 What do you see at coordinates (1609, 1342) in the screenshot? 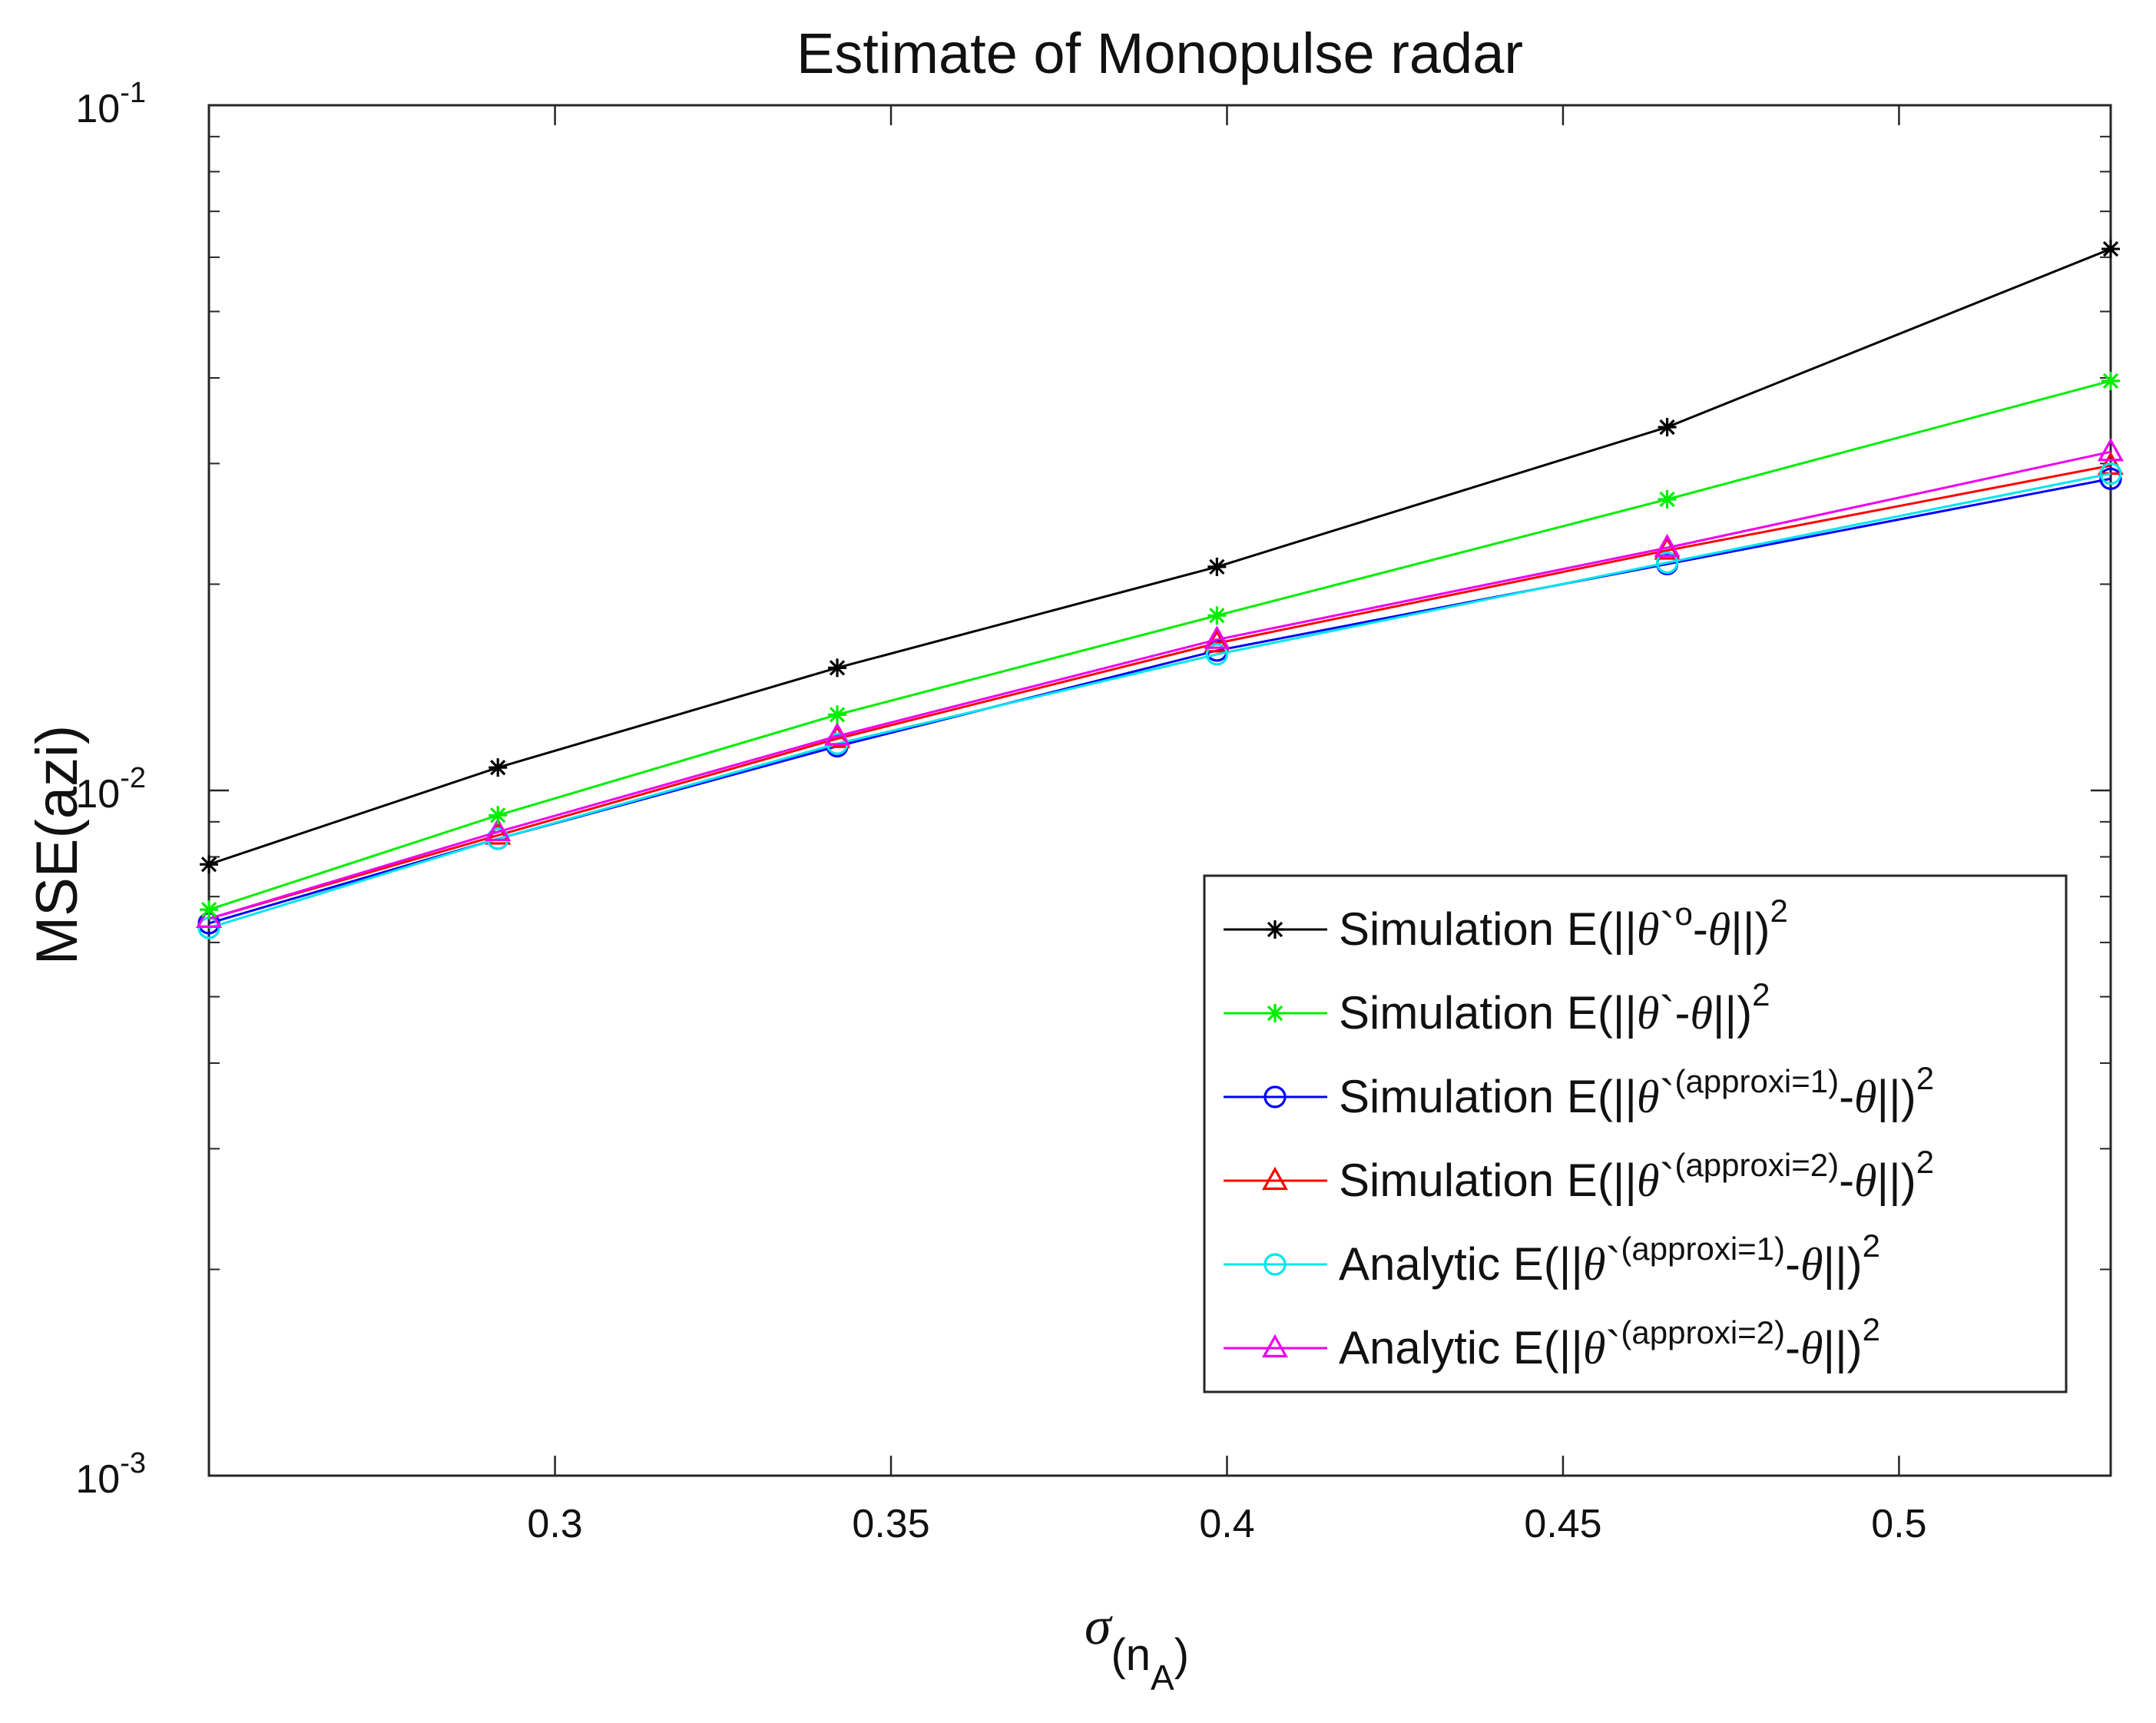
I see `legend-label: Analytic E(||θ`(approxi=2)-θ||)2` at bounding box center [1609, 1342].